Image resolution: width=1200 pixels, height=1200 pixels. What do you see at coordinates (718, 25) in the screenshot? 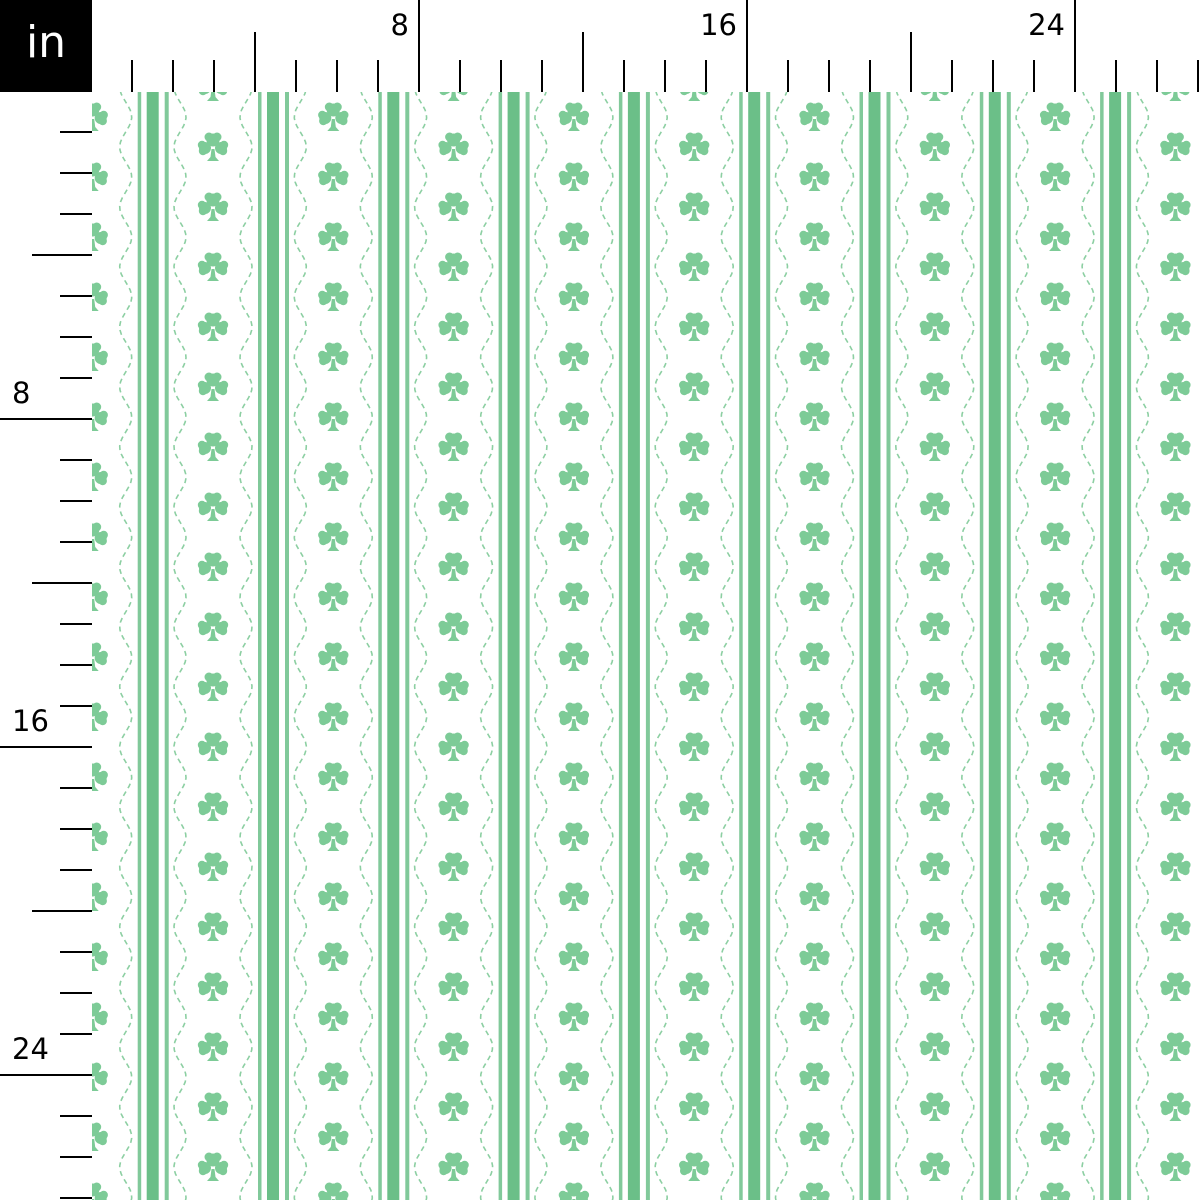
I see `ruler-label: 16` at bounding box center [718, 25].